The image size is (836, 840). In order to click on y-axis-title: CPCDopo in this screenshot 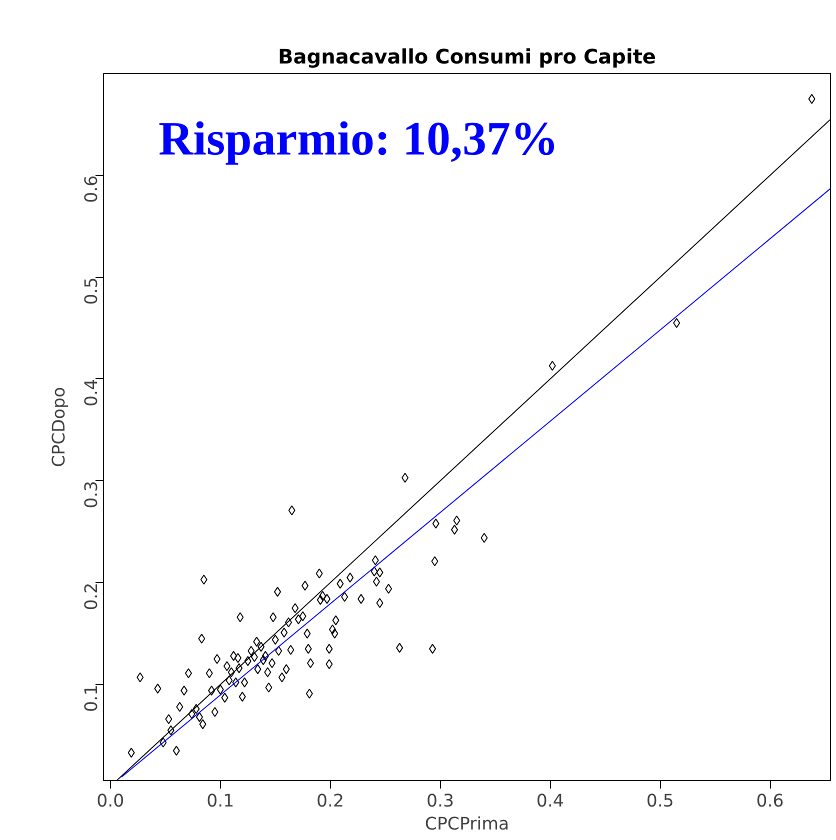, I will do `click(60, 427)`.